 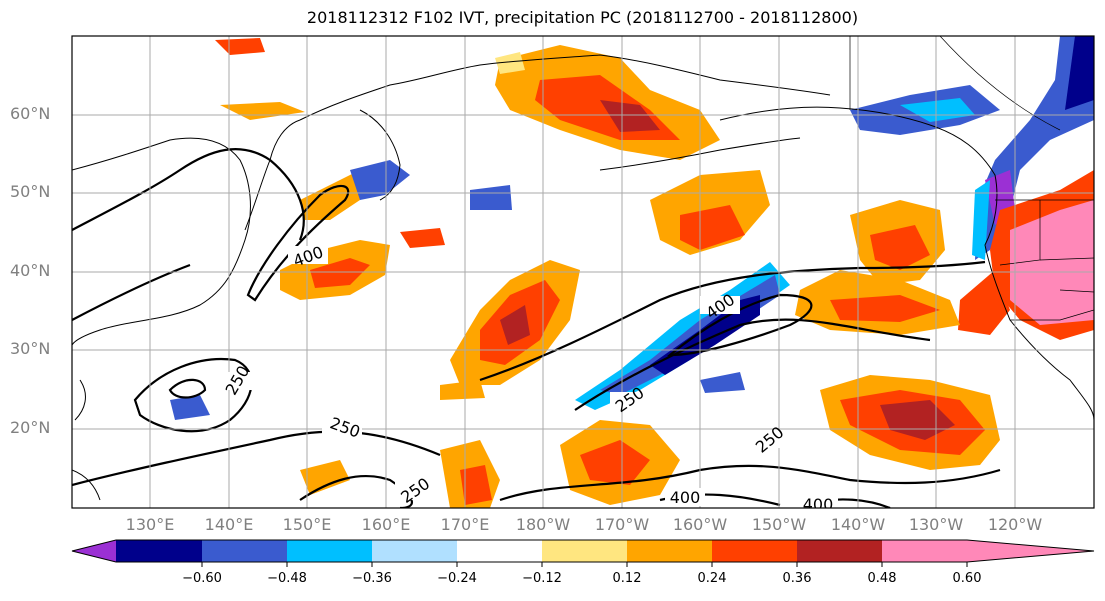 What do you see at coordinates (627, 578) in the screenshot?
I see `colorbar-tick-label: 0.12` at bounding box center [627, 578].